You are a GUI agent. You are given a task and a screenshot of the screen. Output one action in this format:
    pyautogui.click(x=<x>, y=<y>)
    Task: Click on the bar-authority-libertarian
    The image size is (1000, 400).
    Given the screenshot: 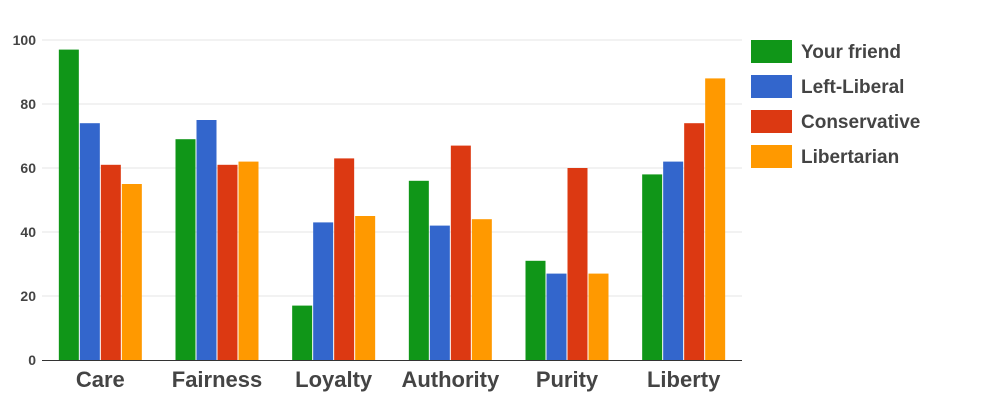 What is the action you would take?
    pyautogui.click(x=481, y=289)
    